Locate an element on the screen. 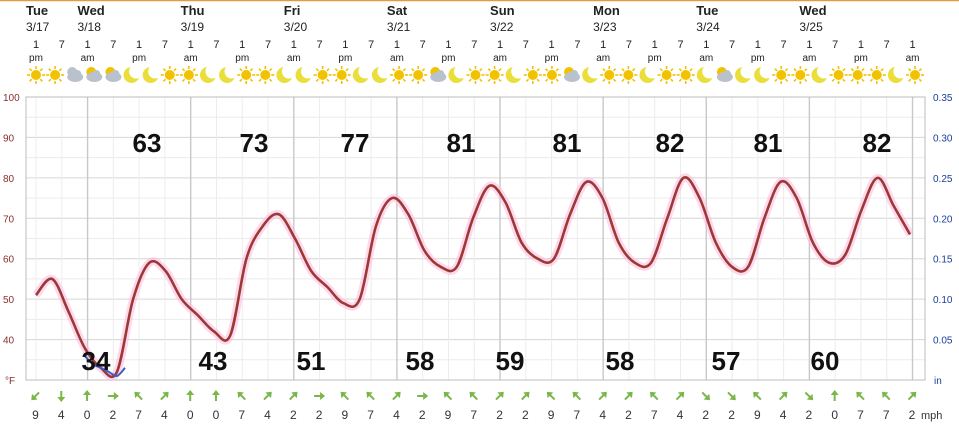 The image size is (959, 429). day-name: Mon is located at coordinates (606, 10).